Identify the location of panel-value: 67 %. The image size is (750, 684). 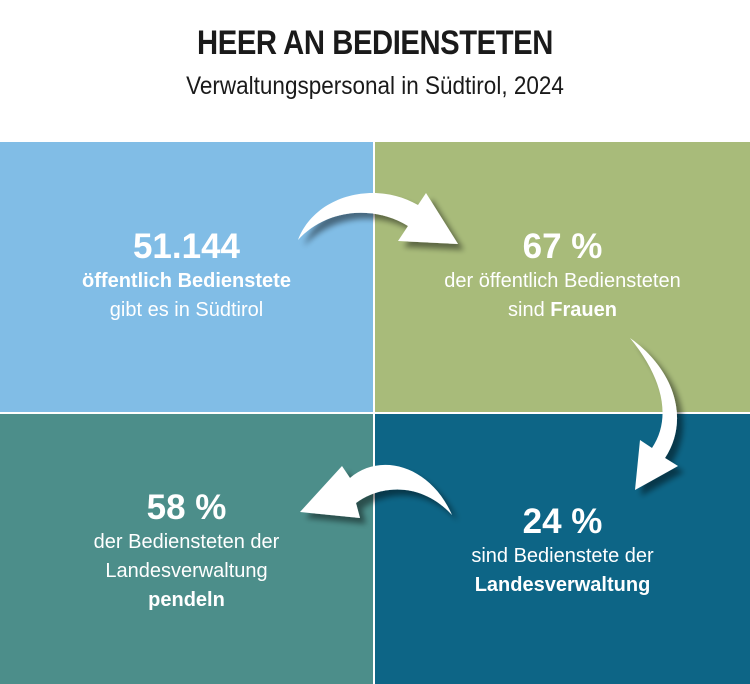
(562, 246).